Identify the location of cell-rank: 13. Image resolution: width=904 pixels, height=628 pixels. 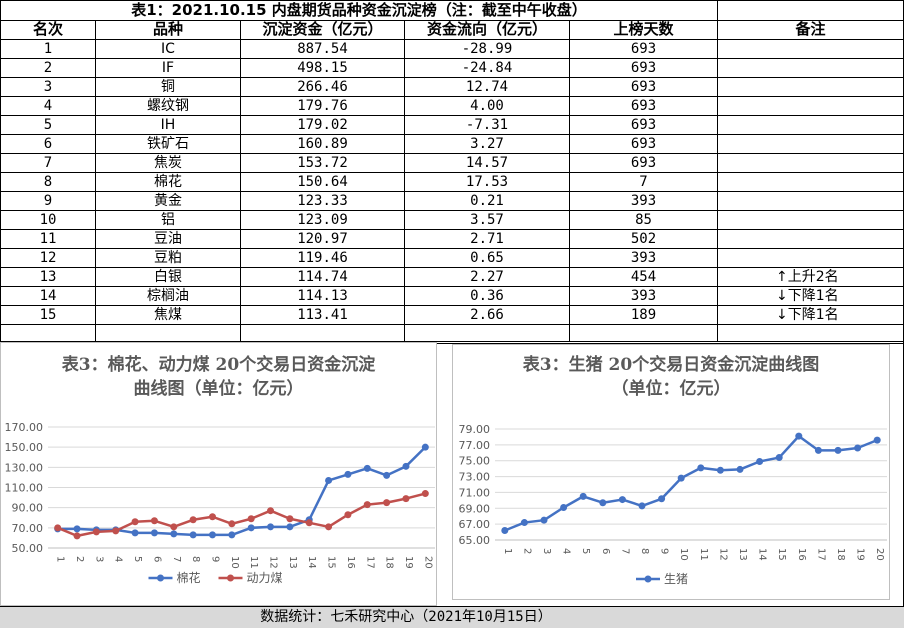
(48, 277).